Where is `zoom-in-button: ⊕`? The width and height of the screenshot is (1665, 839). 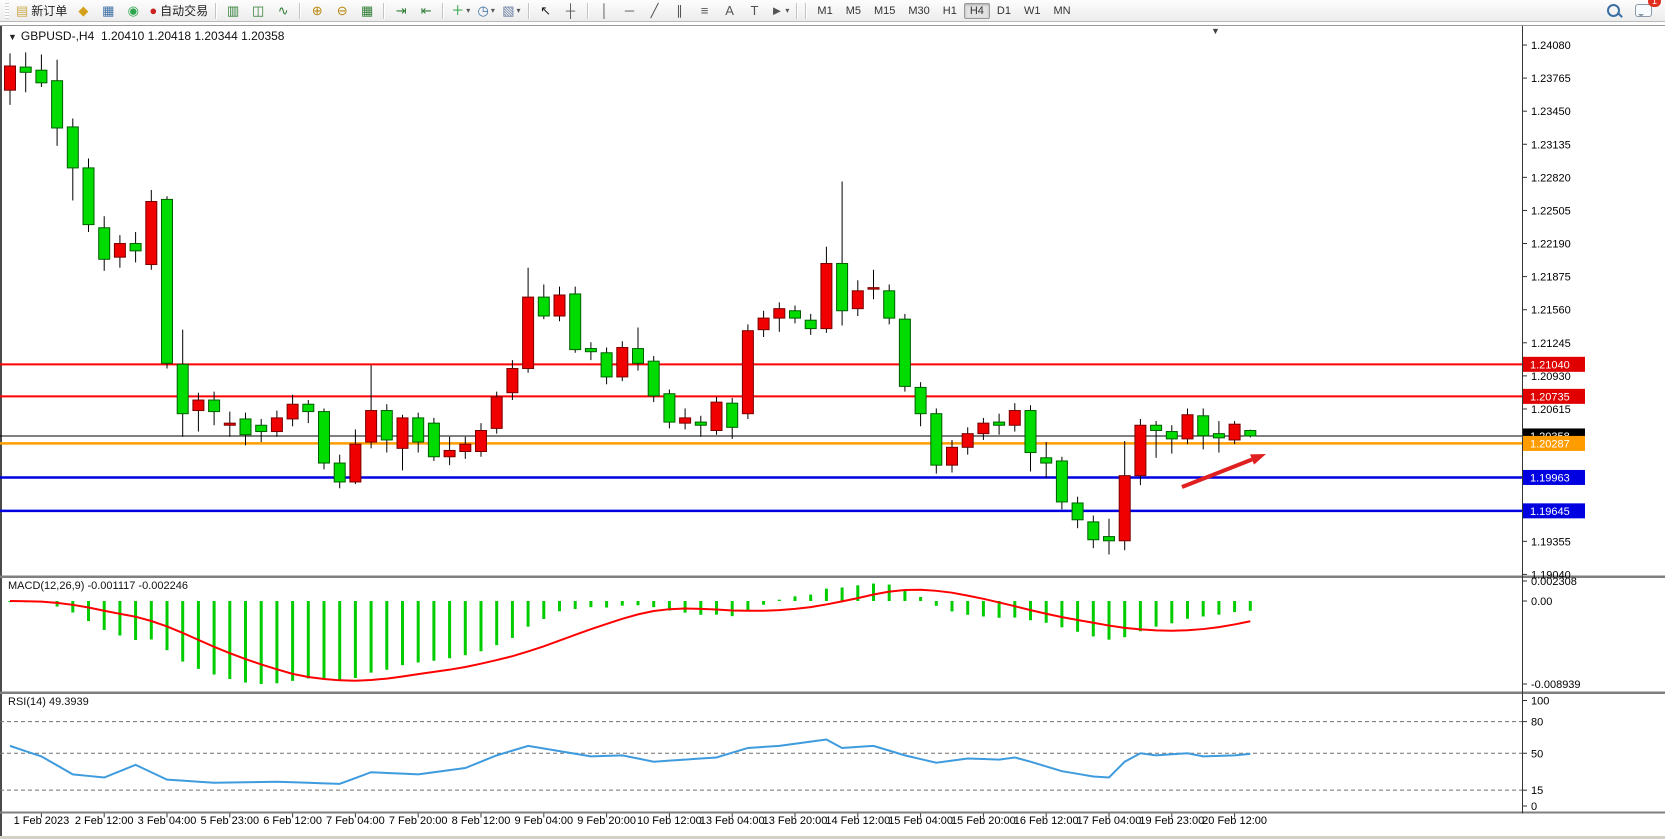
zoom-in-button: ⊕ is located at coordinates (317, 11).